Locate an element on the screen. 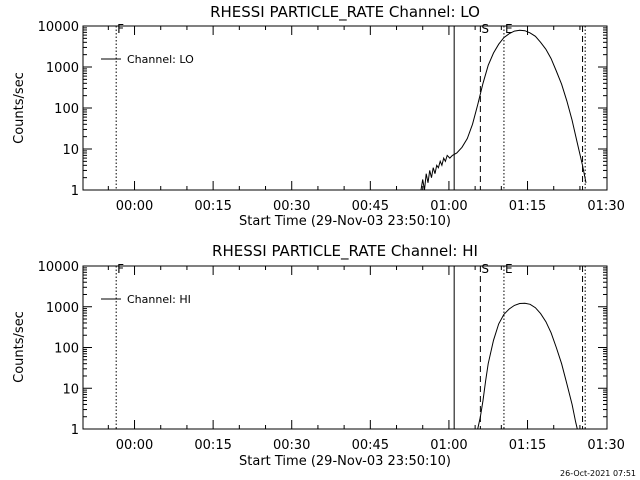 This screenshot has width=640, height=480. chart-title-hi: RHESSI PARTICLE_RATE Channel: HI is located at coordinates (345, 251).